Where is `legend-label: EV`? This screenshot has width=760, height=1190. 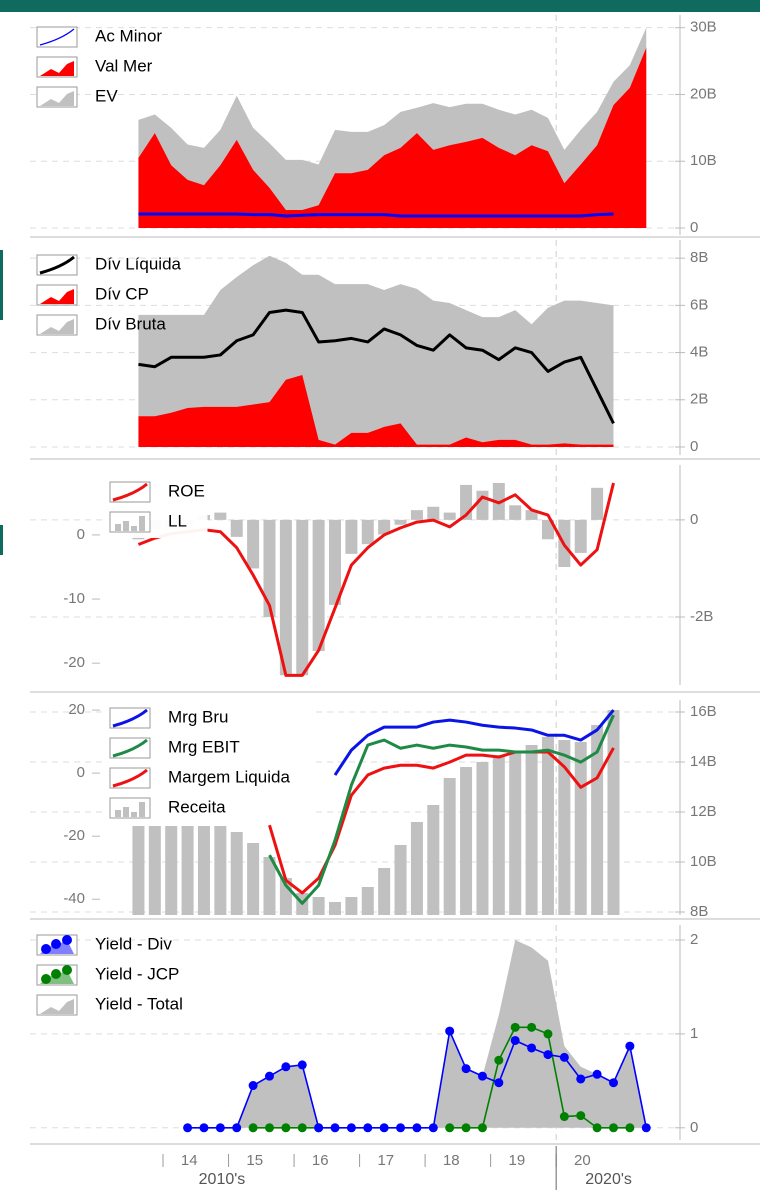
legend-label: EV is located at coordinates (106, 95).